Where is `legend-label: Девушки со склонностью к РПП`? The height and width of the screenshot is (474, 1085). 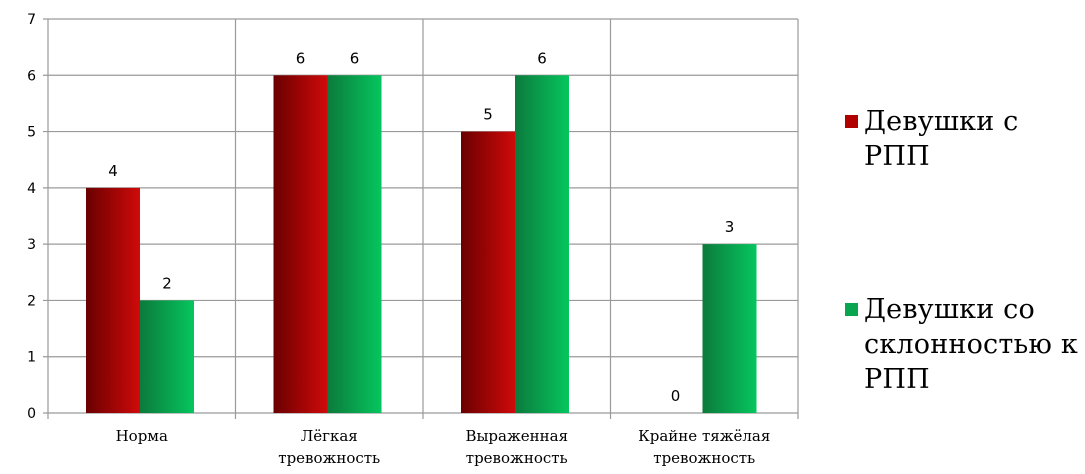
legend-label: Девушки со склонностью к РПП is located at coordinates (971, 344).